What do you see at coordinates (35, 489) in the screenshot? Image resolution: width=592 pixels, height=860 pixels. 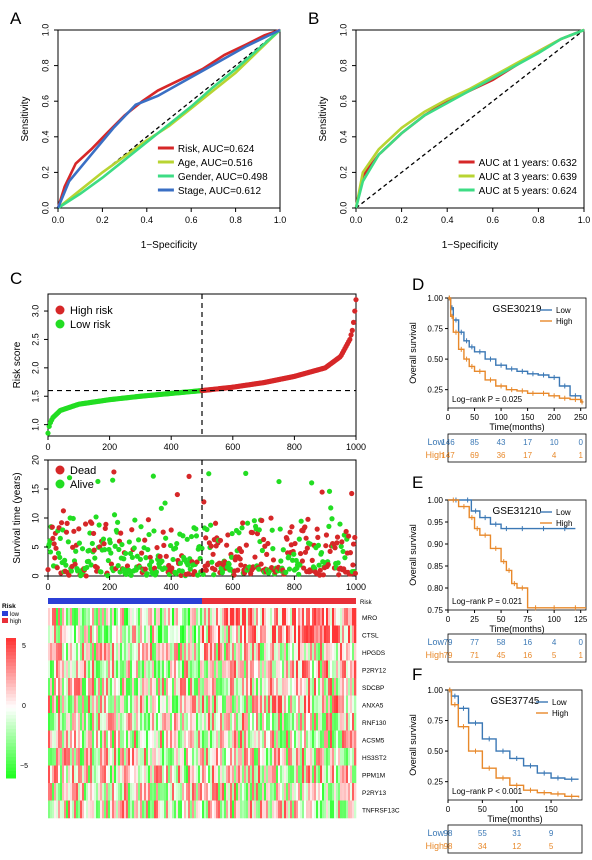 I see `y-tick-label: 15` at bounding box center [35, 489].